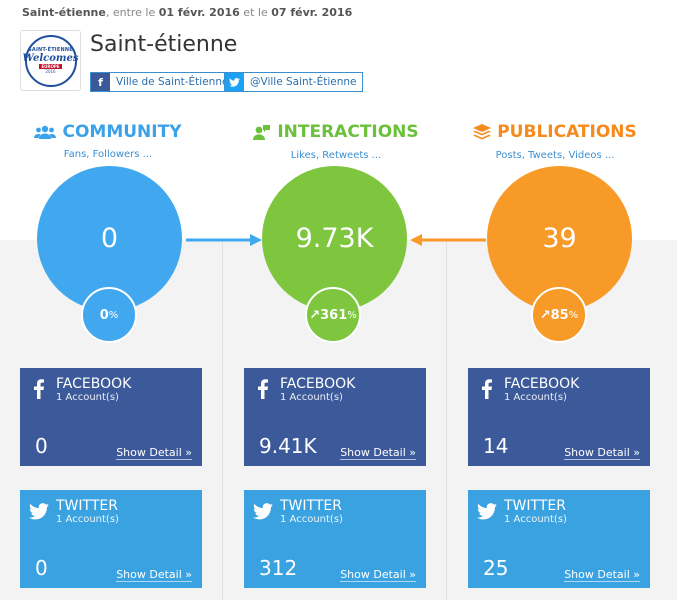 The image size is (677, 600). What do you see at coordinates (545, 315) in the screenshot?
I see `publications-trend-arrow: ↗` at bounding box center [545, 315].